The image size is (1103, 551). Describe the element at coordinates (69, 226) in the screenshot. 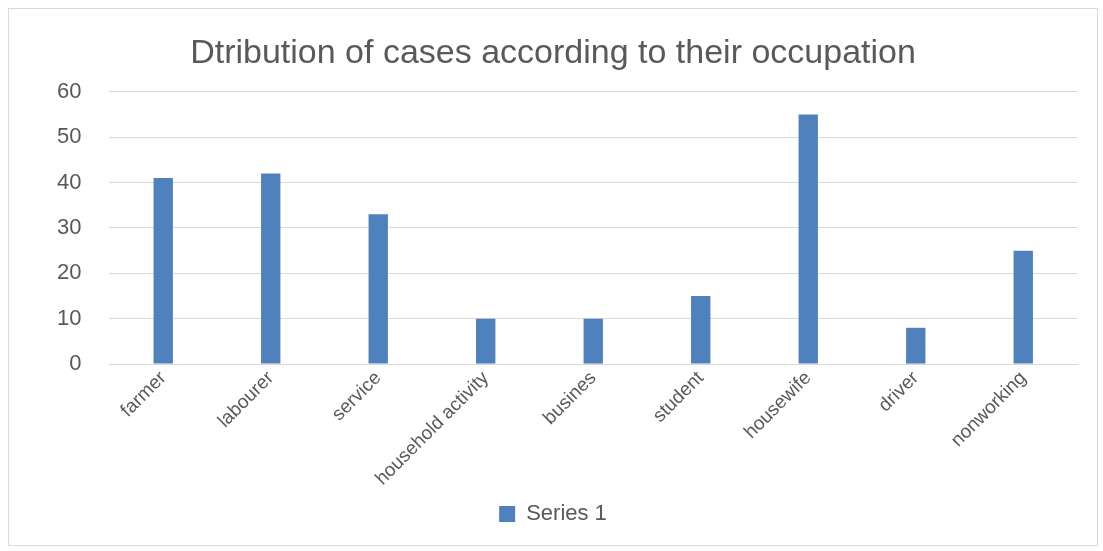

I see `y-tick-label: 30` at that location.